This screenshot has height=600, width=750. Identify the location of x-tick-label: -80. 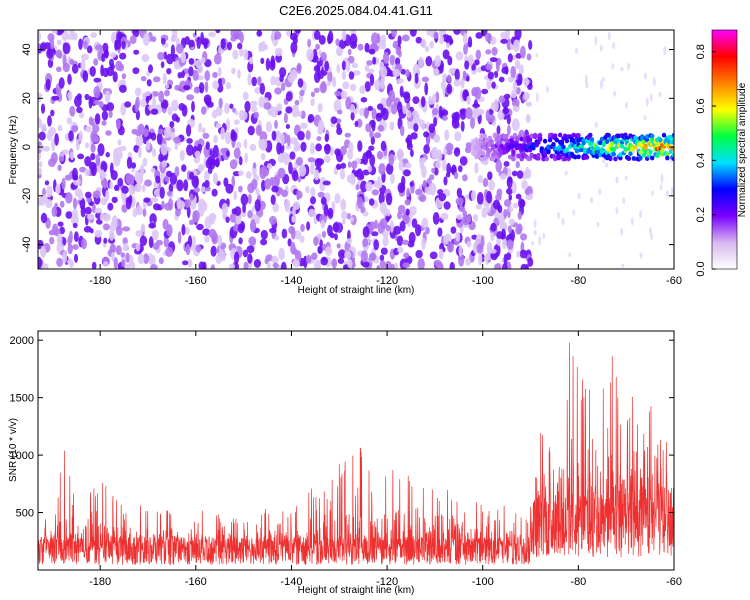
(578, 582).